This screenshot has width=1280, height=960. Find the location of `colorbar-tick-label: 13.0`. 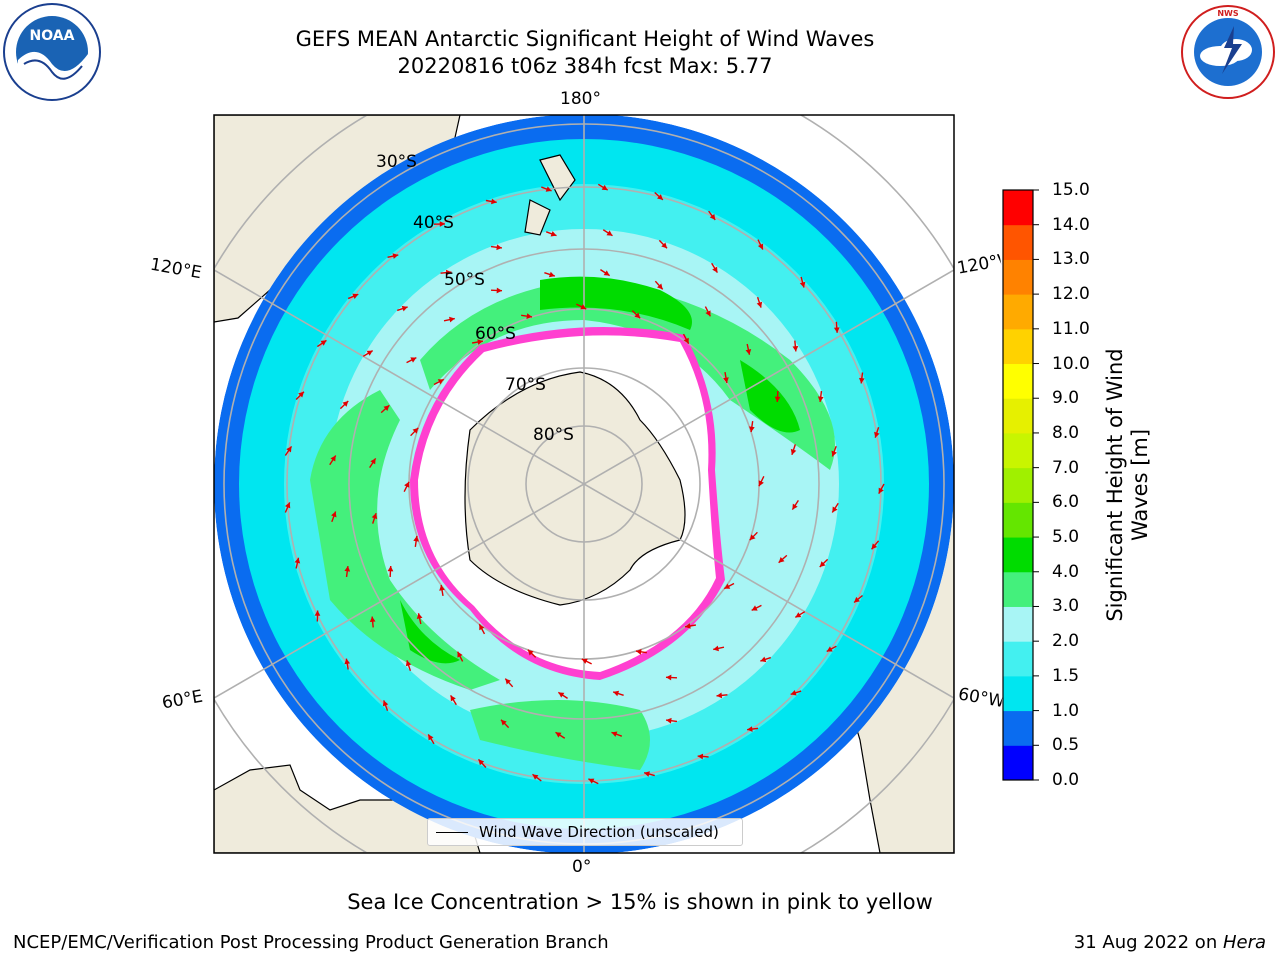

colorbar-tick-label: 13.0 is located at coordinates (1071, 259).